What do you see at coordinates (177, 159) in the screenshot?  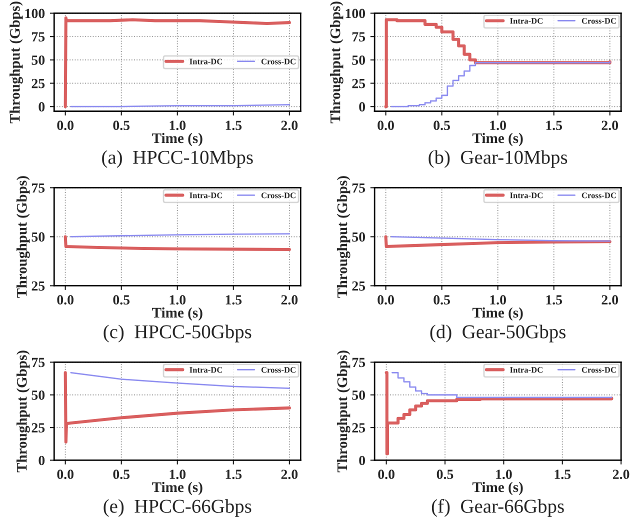 I see `text: (a) HPCC-10Mbps` at bounding box center [177, 159].